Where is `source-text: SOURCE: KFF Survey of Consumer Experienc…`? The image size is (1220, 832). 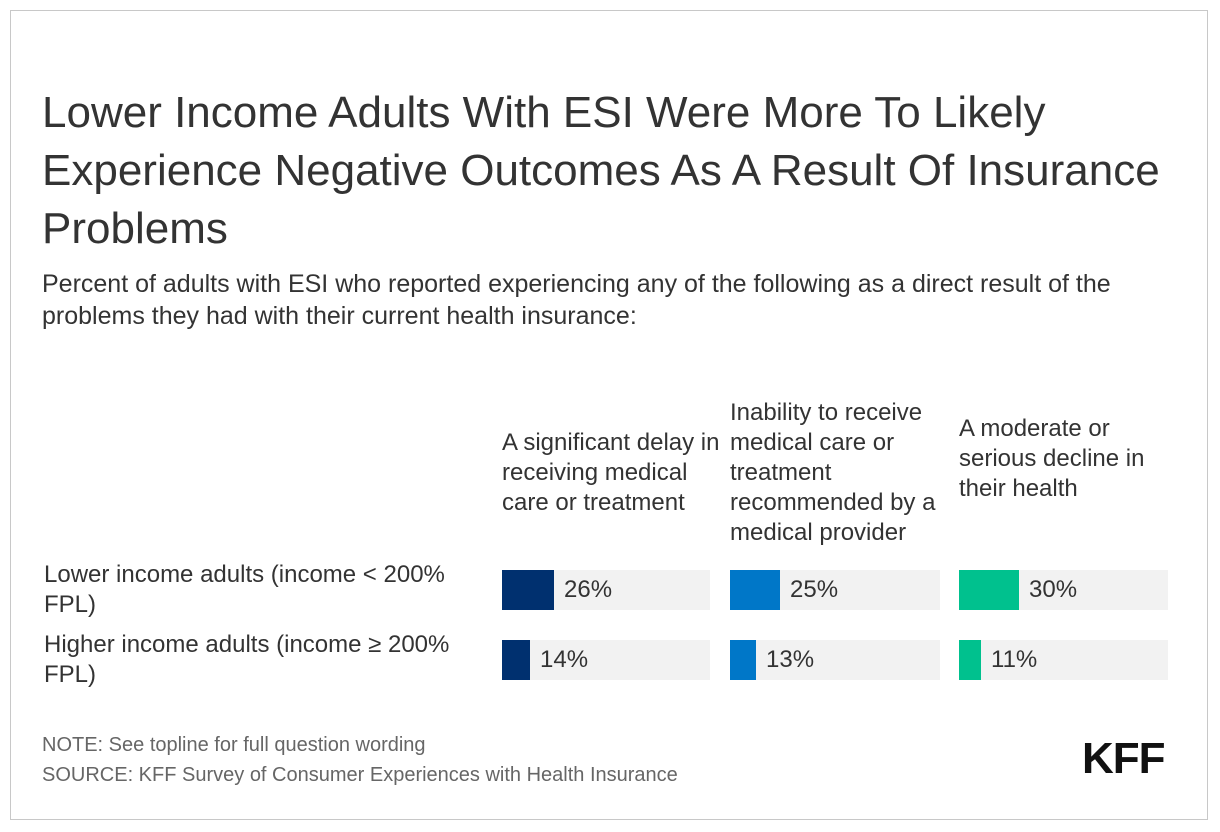
source-text: SOURCE: KFF Survey of Consumer Experienc… is located at coordinates (360, 775).